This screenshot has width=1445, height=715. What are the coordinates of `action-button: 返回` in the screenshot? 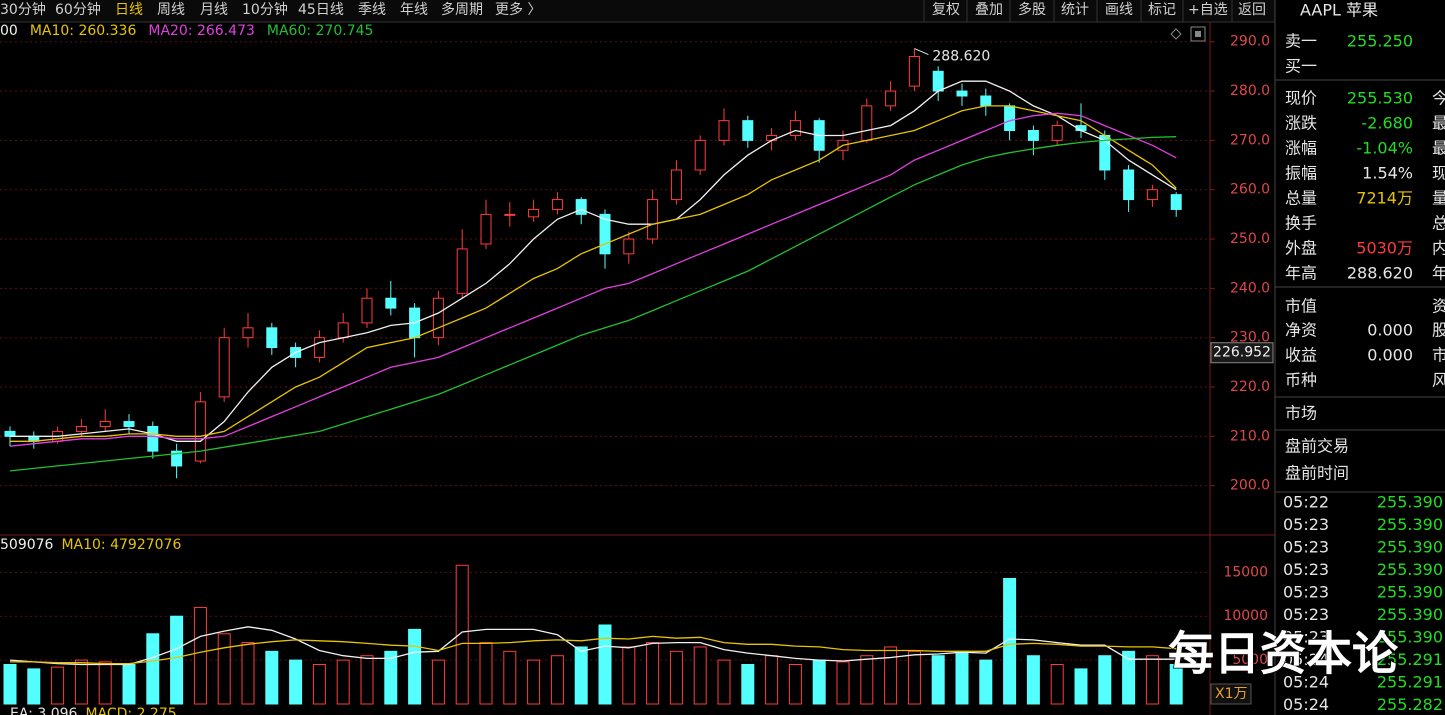 It's located at (1252, 10).